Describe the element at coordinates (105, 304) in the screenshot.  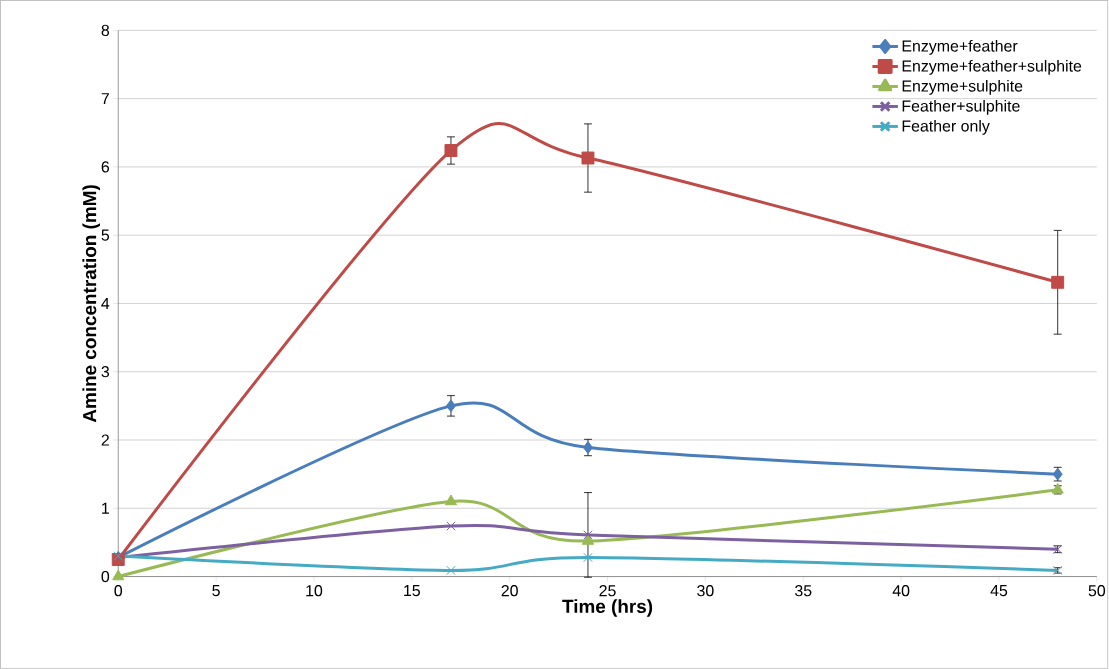
I see `y-tick-label: 4` at that location.